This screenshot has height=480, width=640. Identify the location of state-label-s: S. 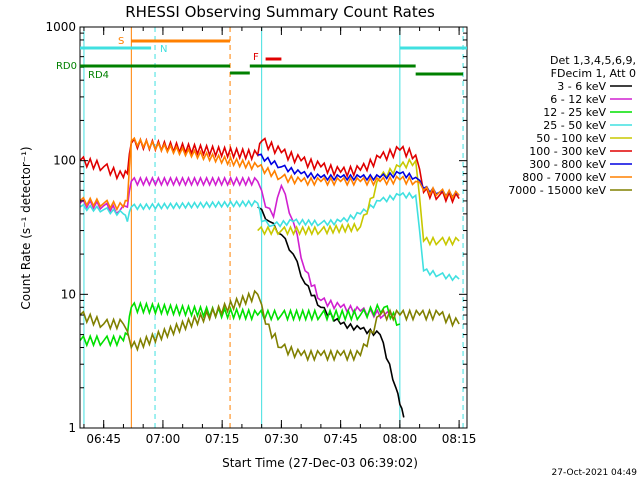
(121, 41).